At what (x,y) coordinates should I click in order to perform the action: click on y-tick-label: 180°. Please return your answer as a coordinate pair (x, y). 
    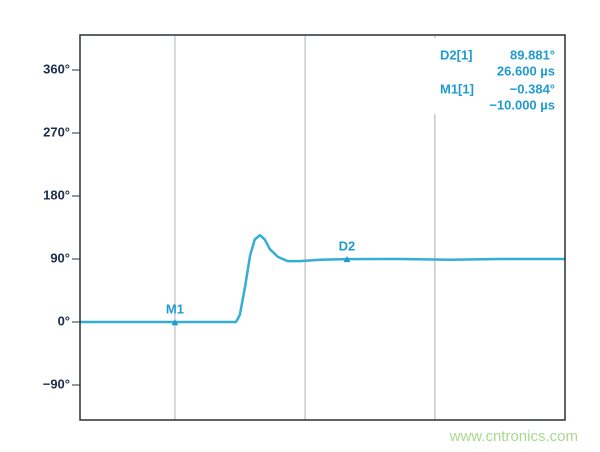
    Looking at the image, I should click on (56, 194).